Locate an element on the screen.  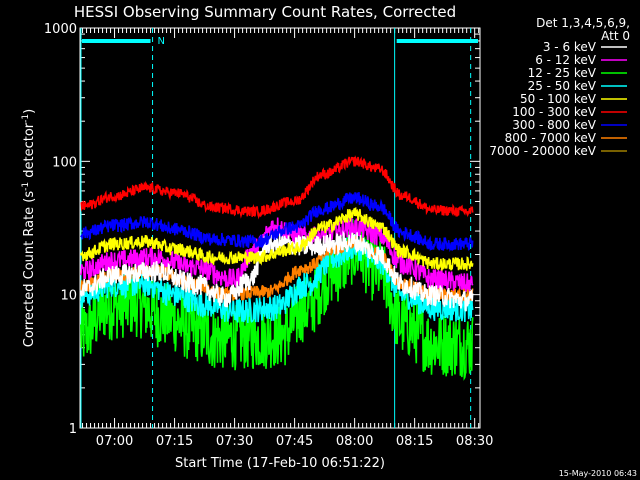
x-tick-label: 08:30 is located at coordinates (474, 441).